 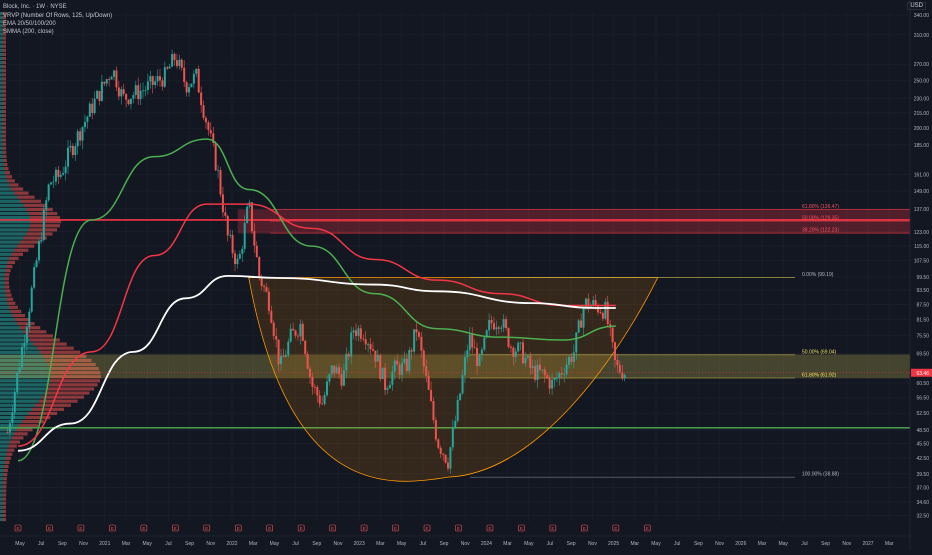 What do you see at coordinates (613, 544) in the screenshot?
I see `time-tick-label: 2025` at bounding box center [613, 544].